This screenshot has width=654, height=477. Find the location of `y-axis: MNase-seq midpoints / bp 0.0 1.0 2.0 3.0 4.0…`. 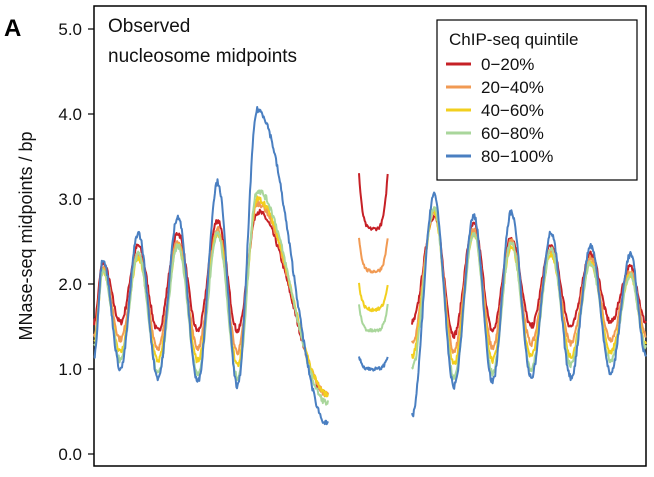

y-axis: MNase-seq midpoints / bp 0.0 1.0 2.0 3.0 4.0… is located at coordinates (55, 242).